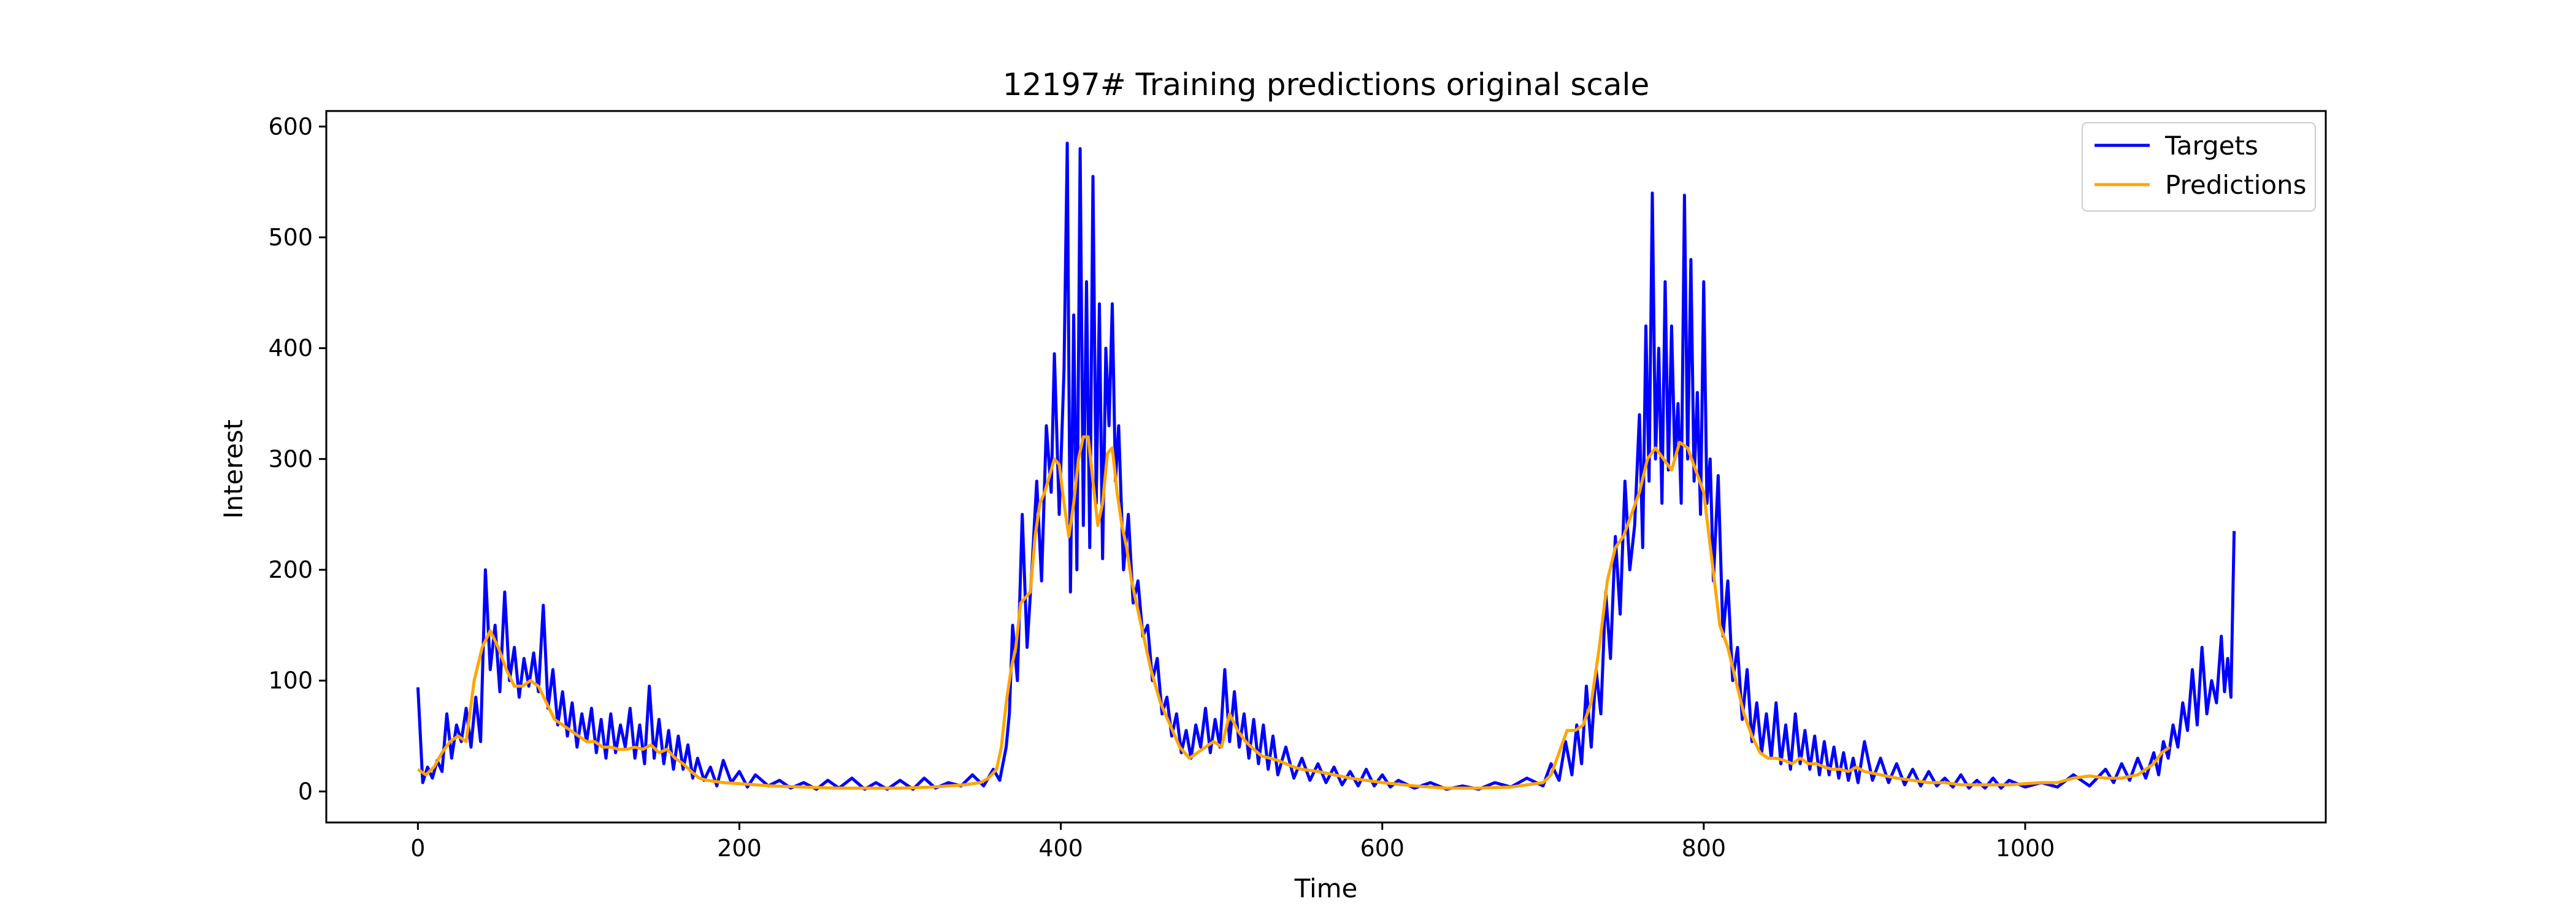 This screenshot has height=920, width=2576. What do you see at coordinates (2199, 167) in the screenshot?
I see `legend: Targets Predictions` at bounding box center [2199, 167].